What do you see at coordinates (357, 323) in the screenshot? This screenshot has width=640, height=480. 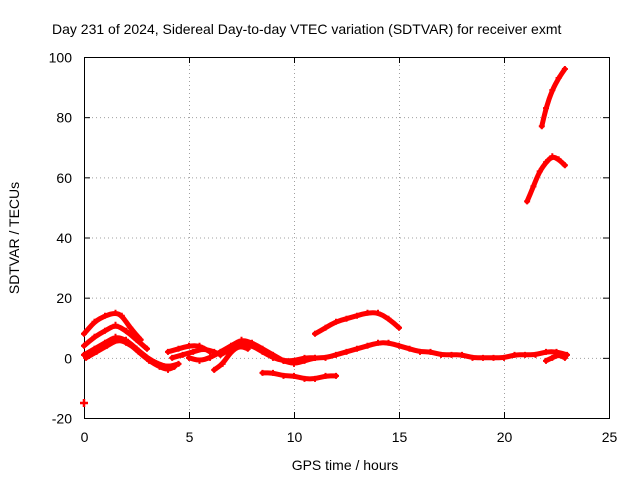 I see `series-s13` at bounding box center [357, 323].